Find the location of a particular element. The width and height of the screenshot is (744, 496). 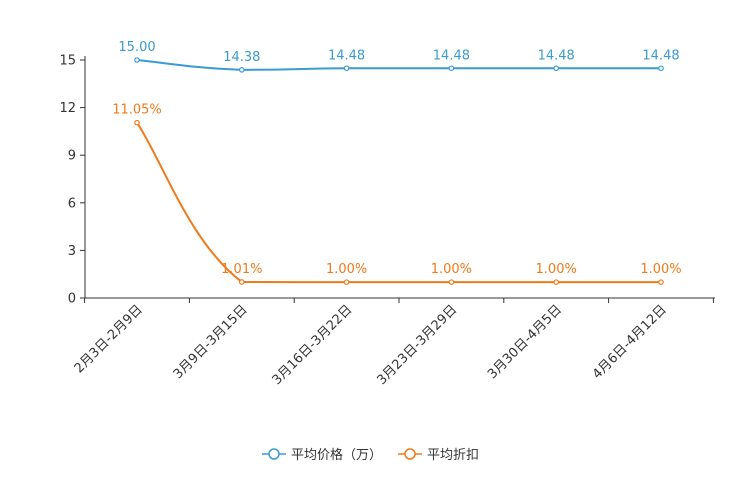

legend-item-2: 平均折扣 is located at coordinates (438, 455).